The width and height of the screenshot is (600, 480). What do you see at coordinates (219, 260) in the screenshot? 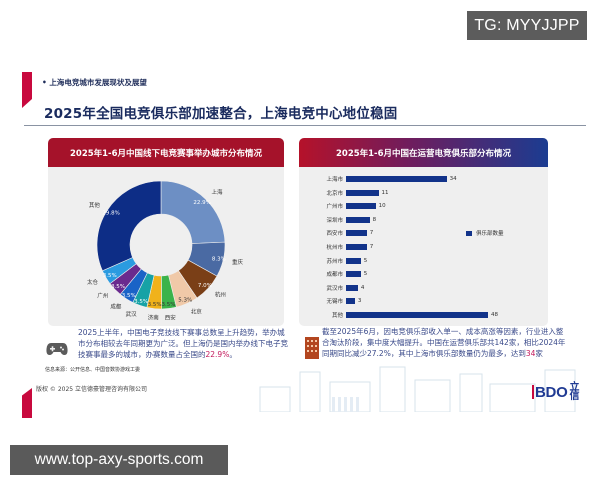
I see `slice-value-label: 8.3%` at bounding box center [219, 260].